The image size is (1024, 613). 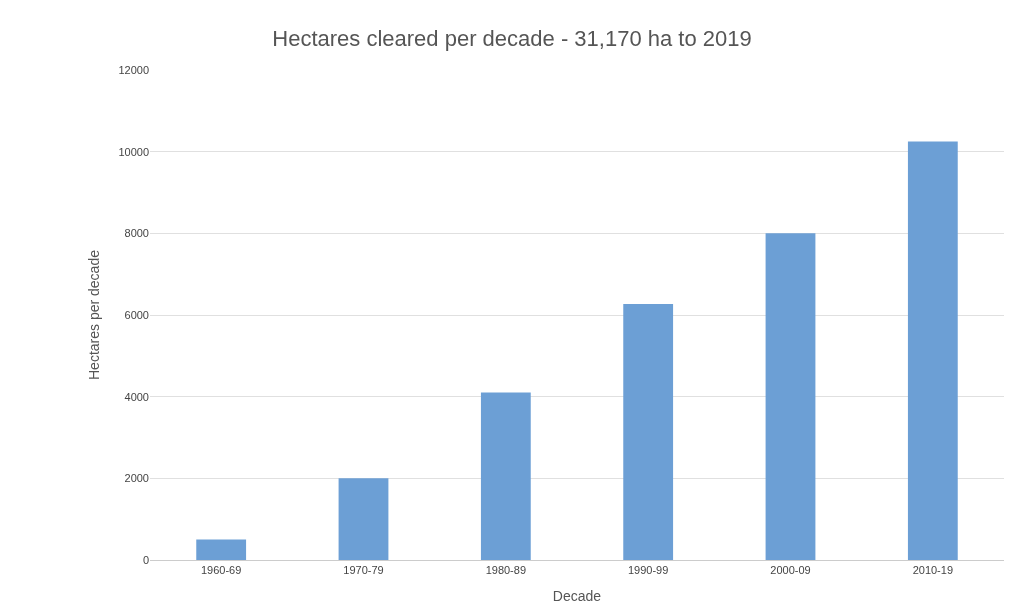 I want to click on x-tick-label: 1980-89, so click(x=506, y=570).